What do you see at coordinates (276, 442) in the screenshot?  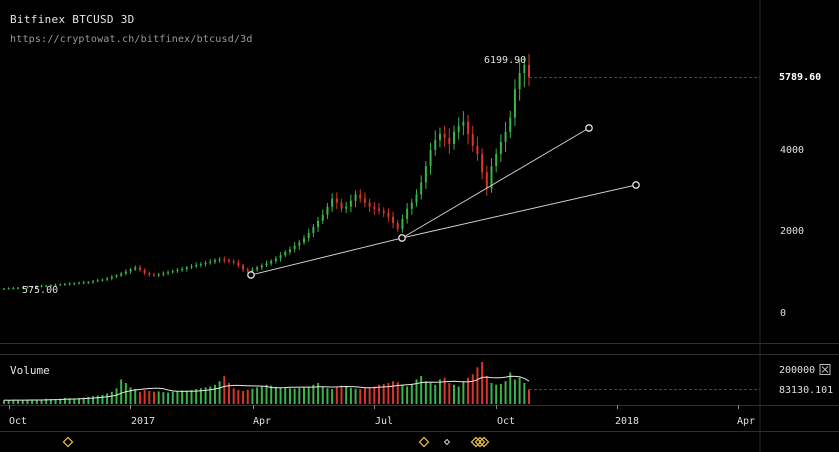 I see `event-markers` at bounding box center [276, 442].